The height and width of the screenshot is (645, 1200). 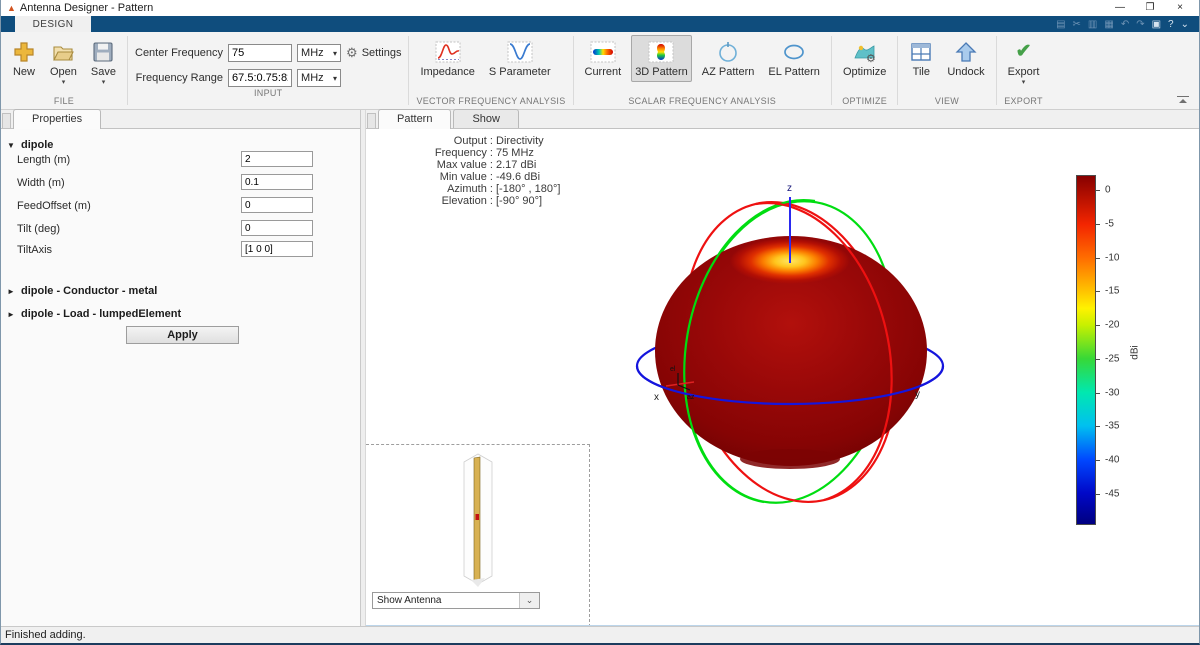 I want to click on colorbar-gradient, so click(x=1086, y=350).